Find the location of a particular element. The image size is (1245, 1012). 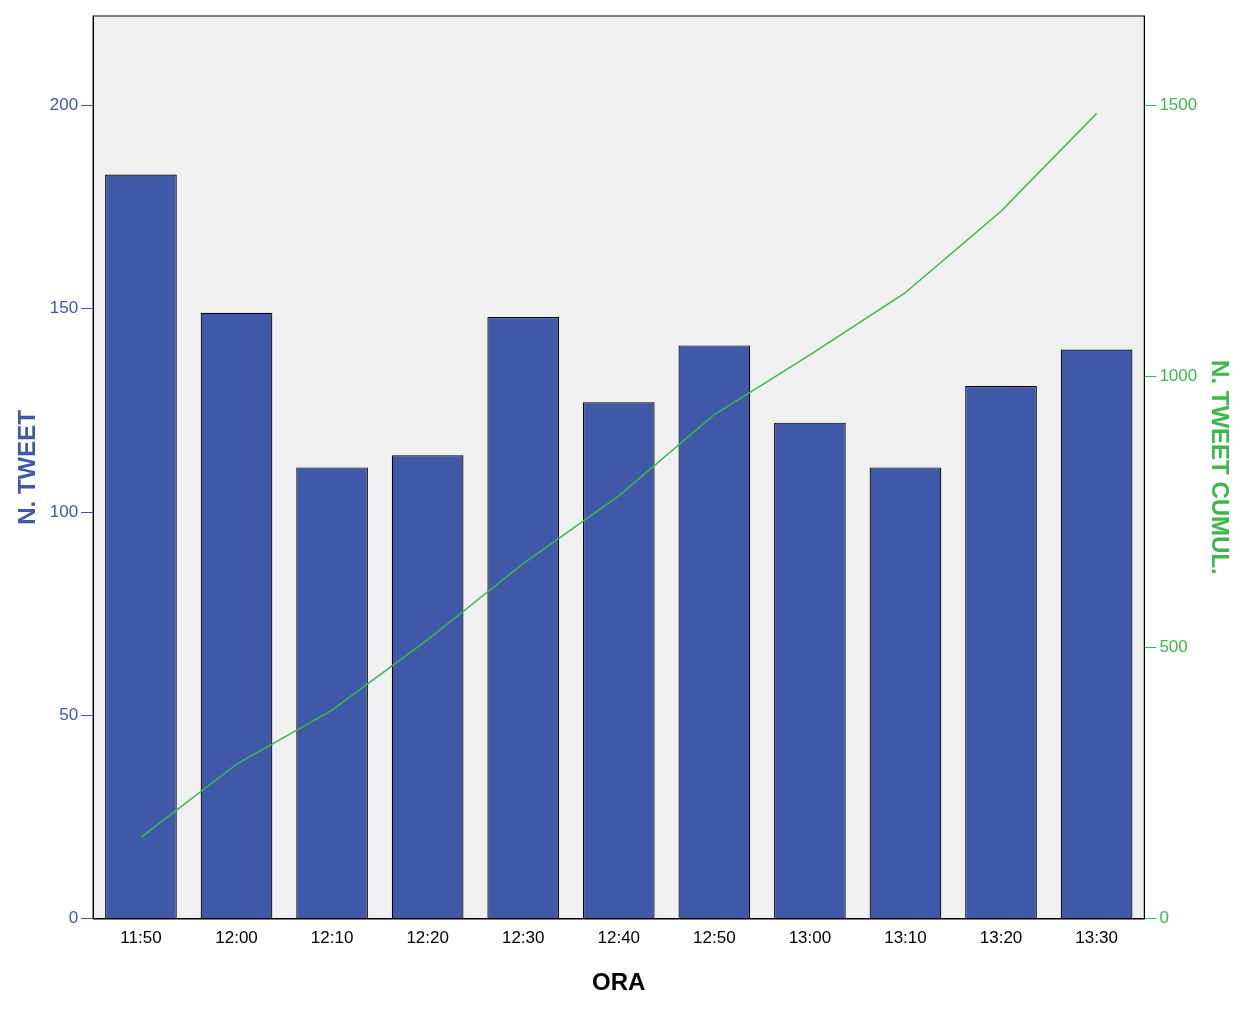

y-tick-label: 200 is located at coordinates (64, 105).